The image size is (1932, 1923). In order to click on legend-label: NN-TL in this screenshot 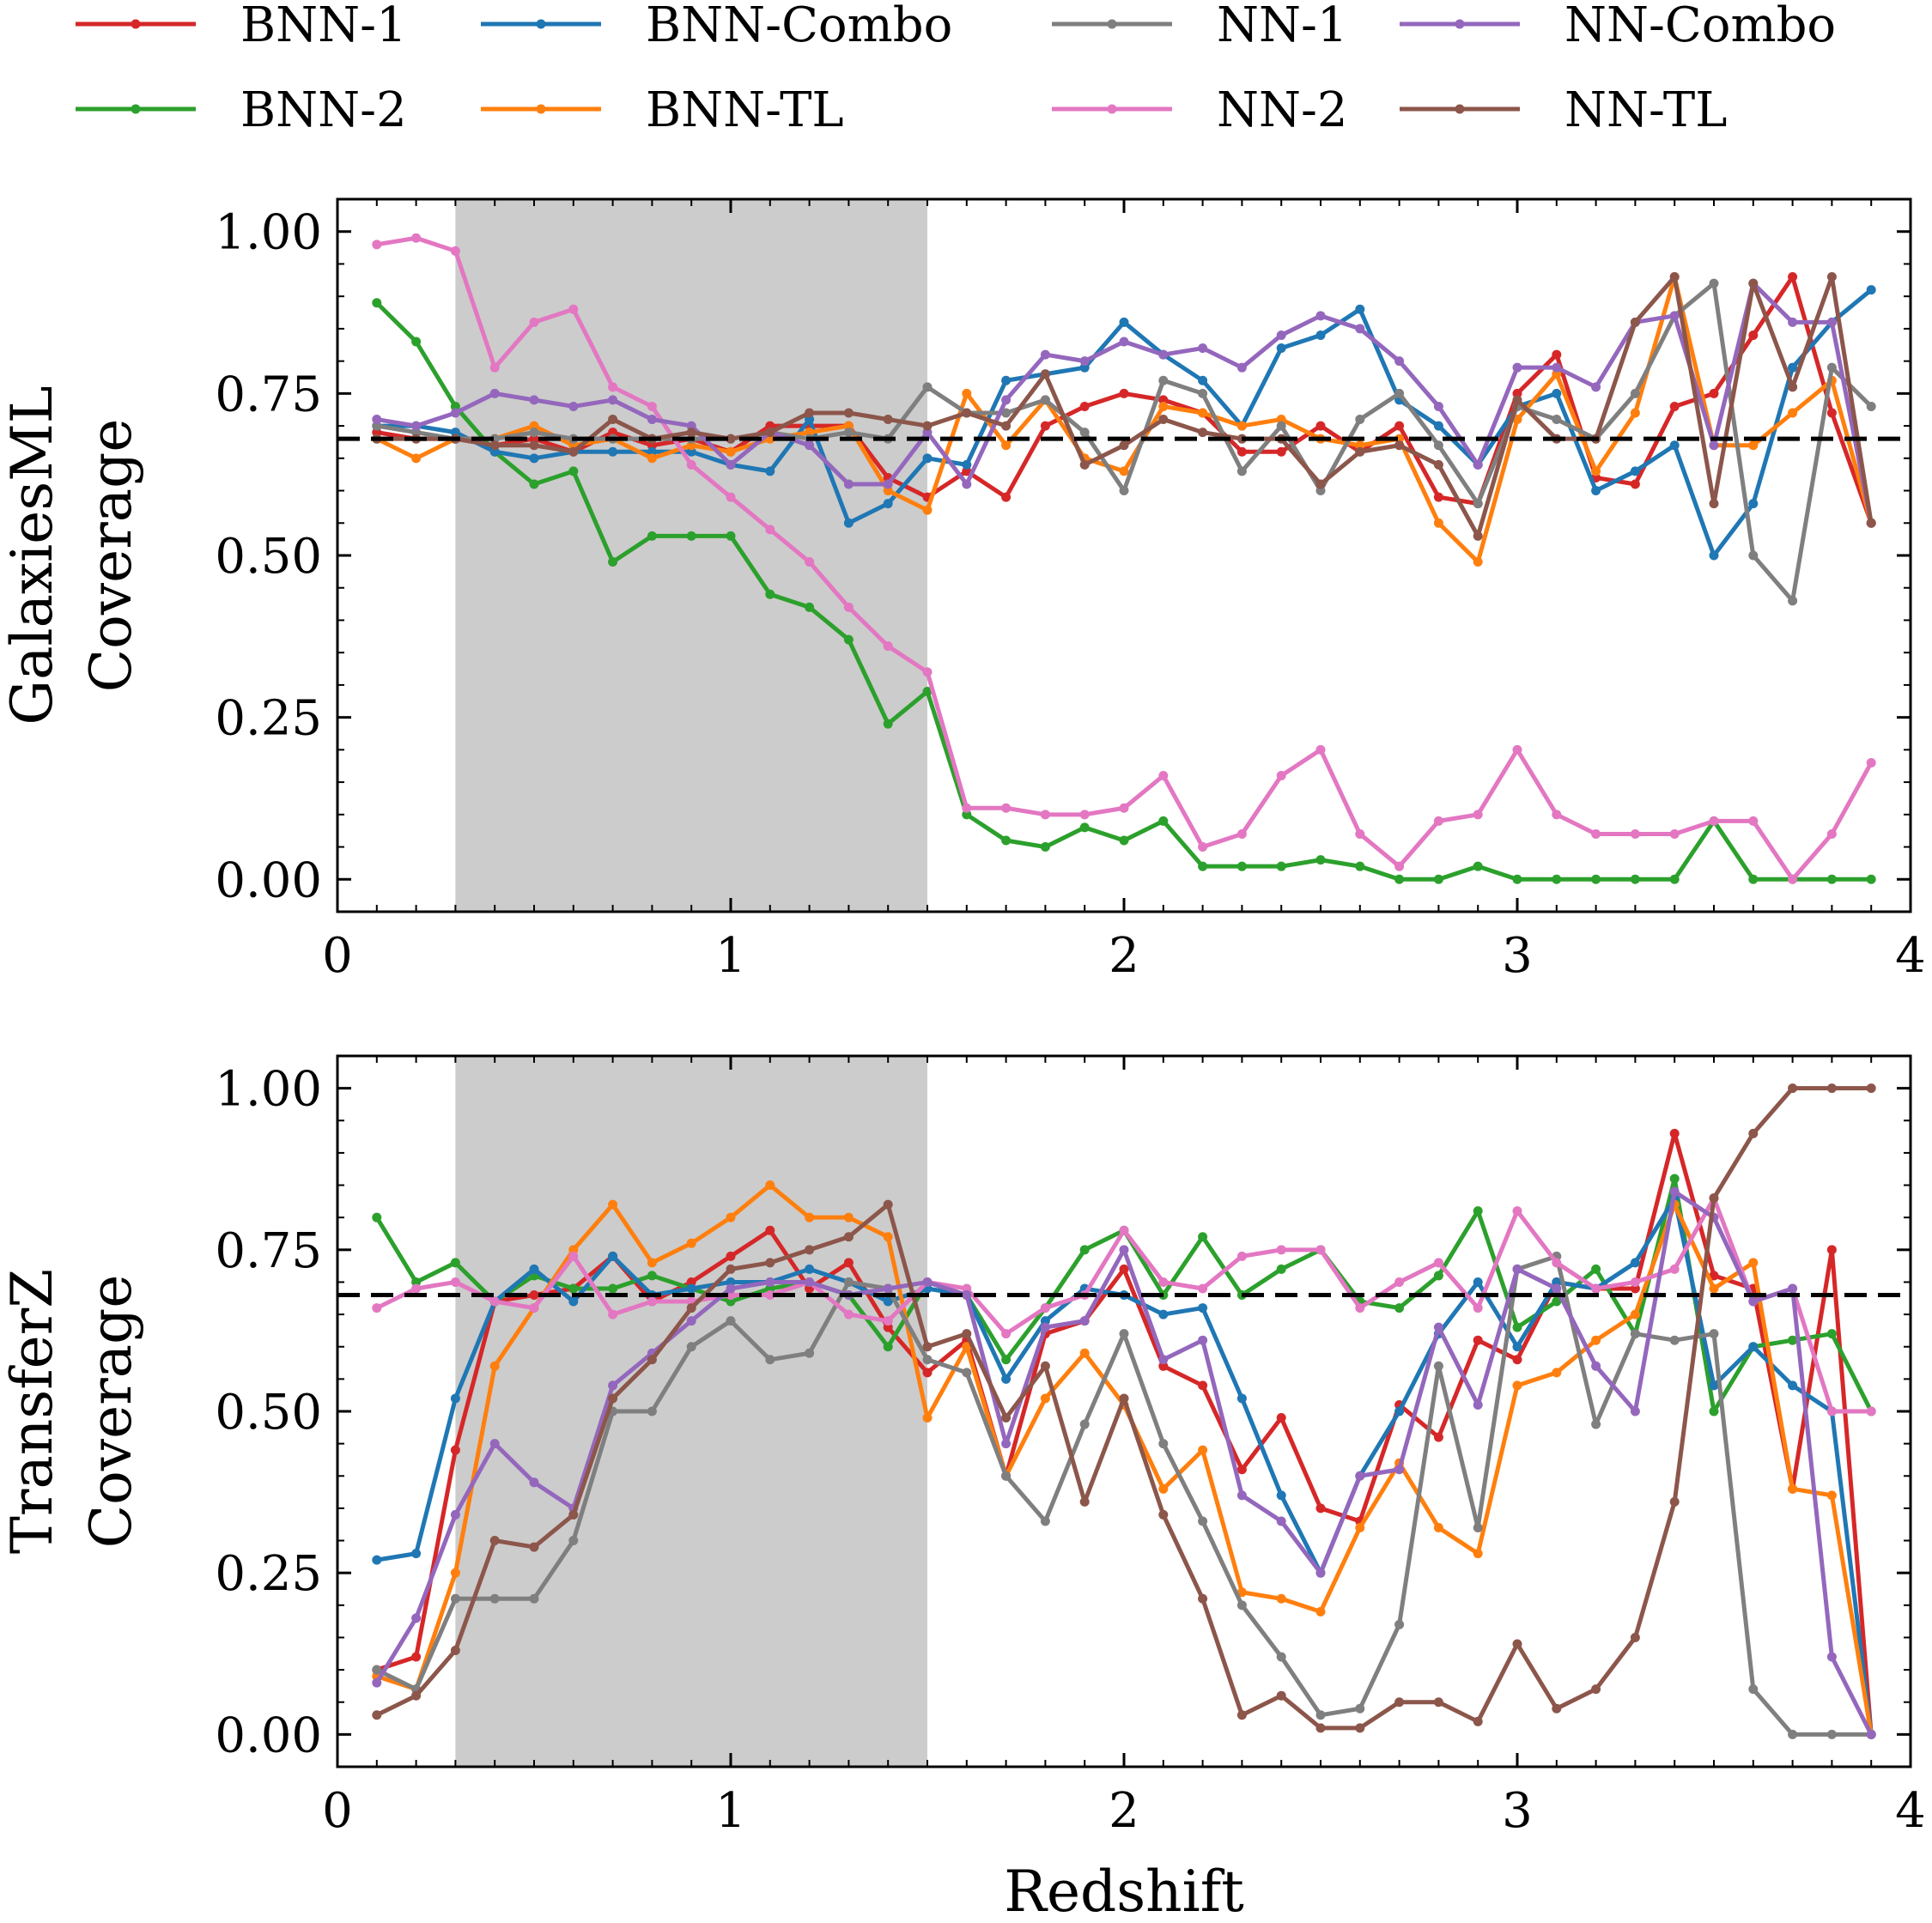, I will do `click(1645, 110)`.